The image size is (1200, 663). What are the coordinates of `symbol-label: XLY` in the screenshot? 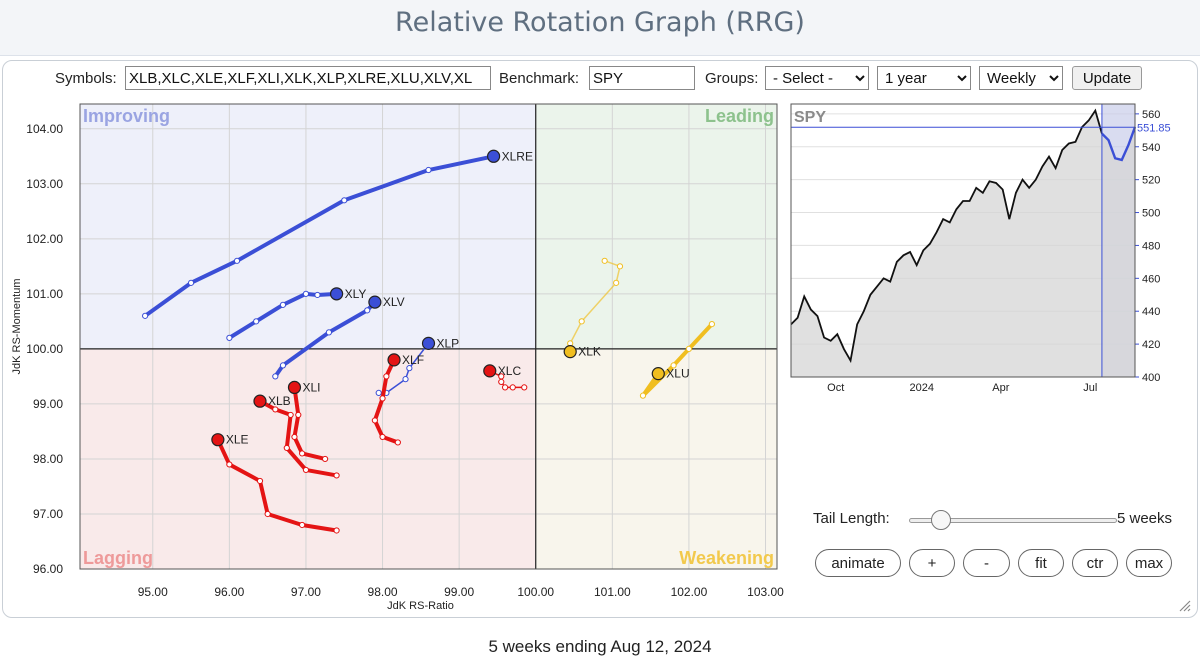 It's located at (356, 294).